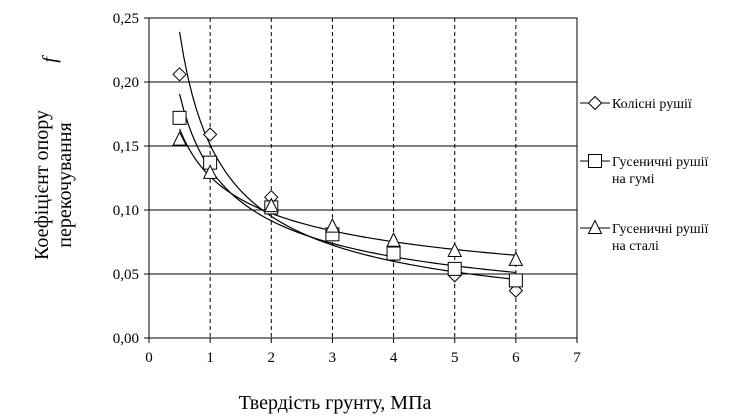  Describe the element at coordinates (635, 246) in the screenshot. I see `legend-label-3: на сталі` at that location.